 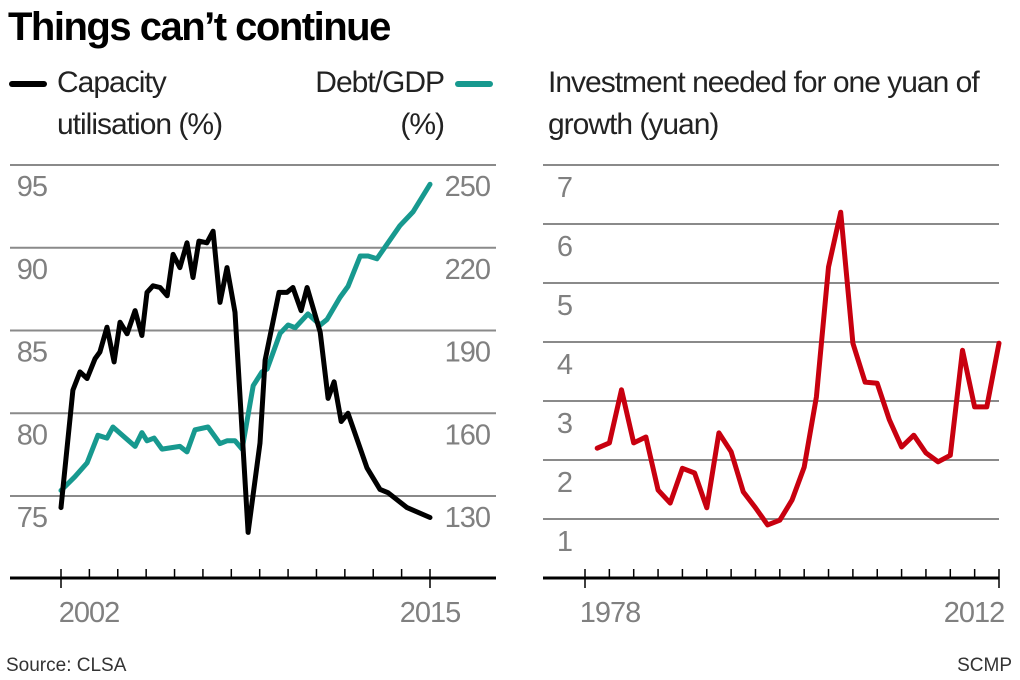 I want to click on y-tick-label: 5, so click(x=564, y=306).